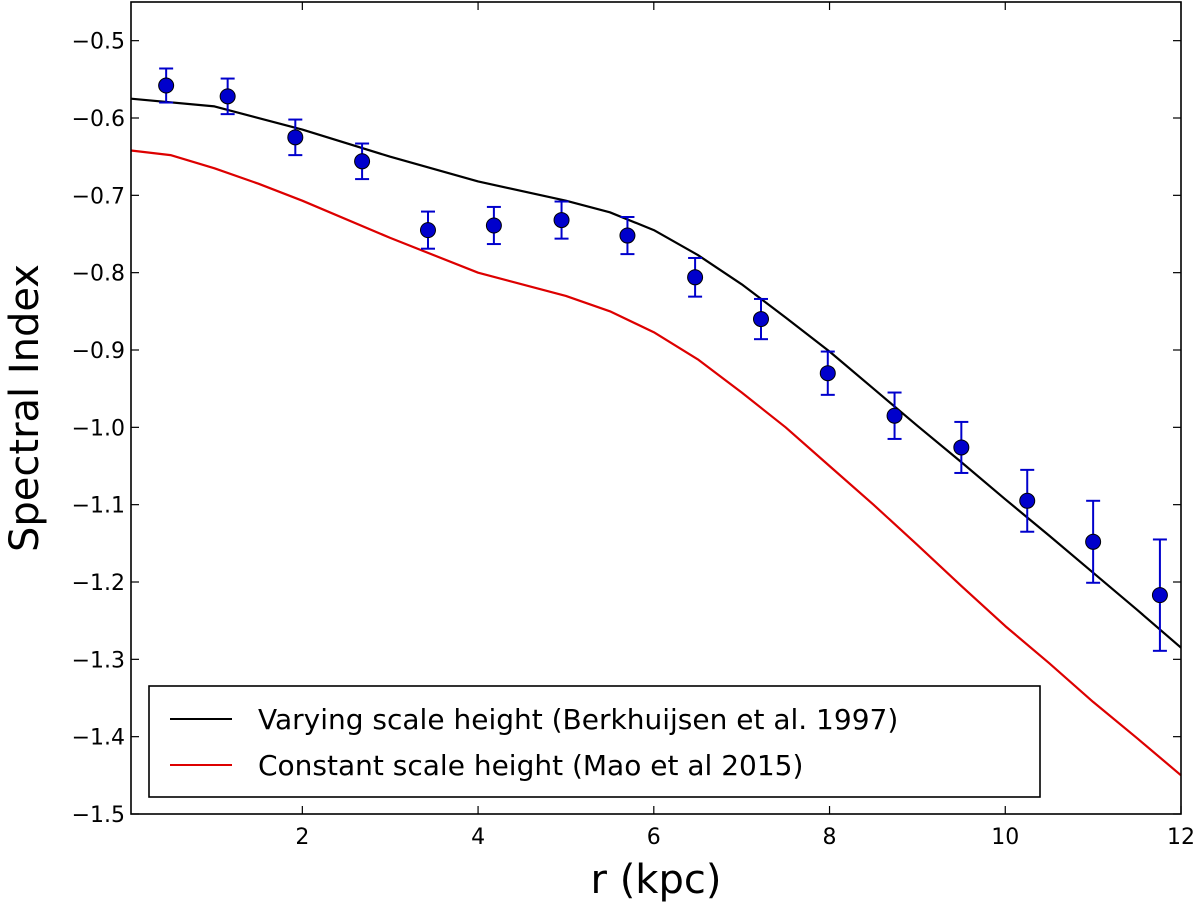 Image resolution: width=1200 pixels, height=903 pixels. What do you see at coordinates (98, 660) in the screenshot?
I see `y-tick-label: −1.3` at bounding box center [98, 660].